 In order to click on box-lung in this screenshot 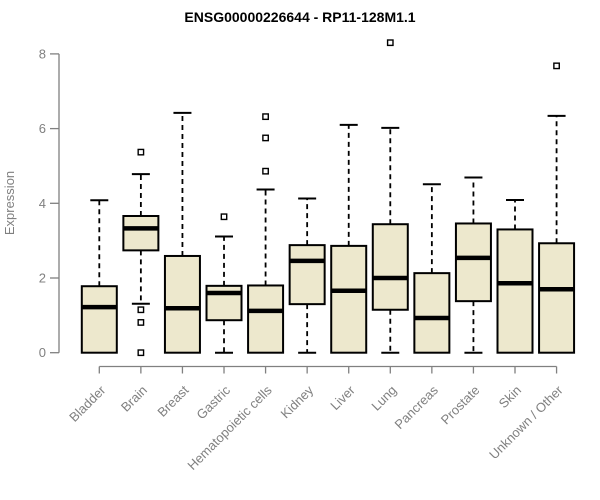, I will do `click(390, 267)`.